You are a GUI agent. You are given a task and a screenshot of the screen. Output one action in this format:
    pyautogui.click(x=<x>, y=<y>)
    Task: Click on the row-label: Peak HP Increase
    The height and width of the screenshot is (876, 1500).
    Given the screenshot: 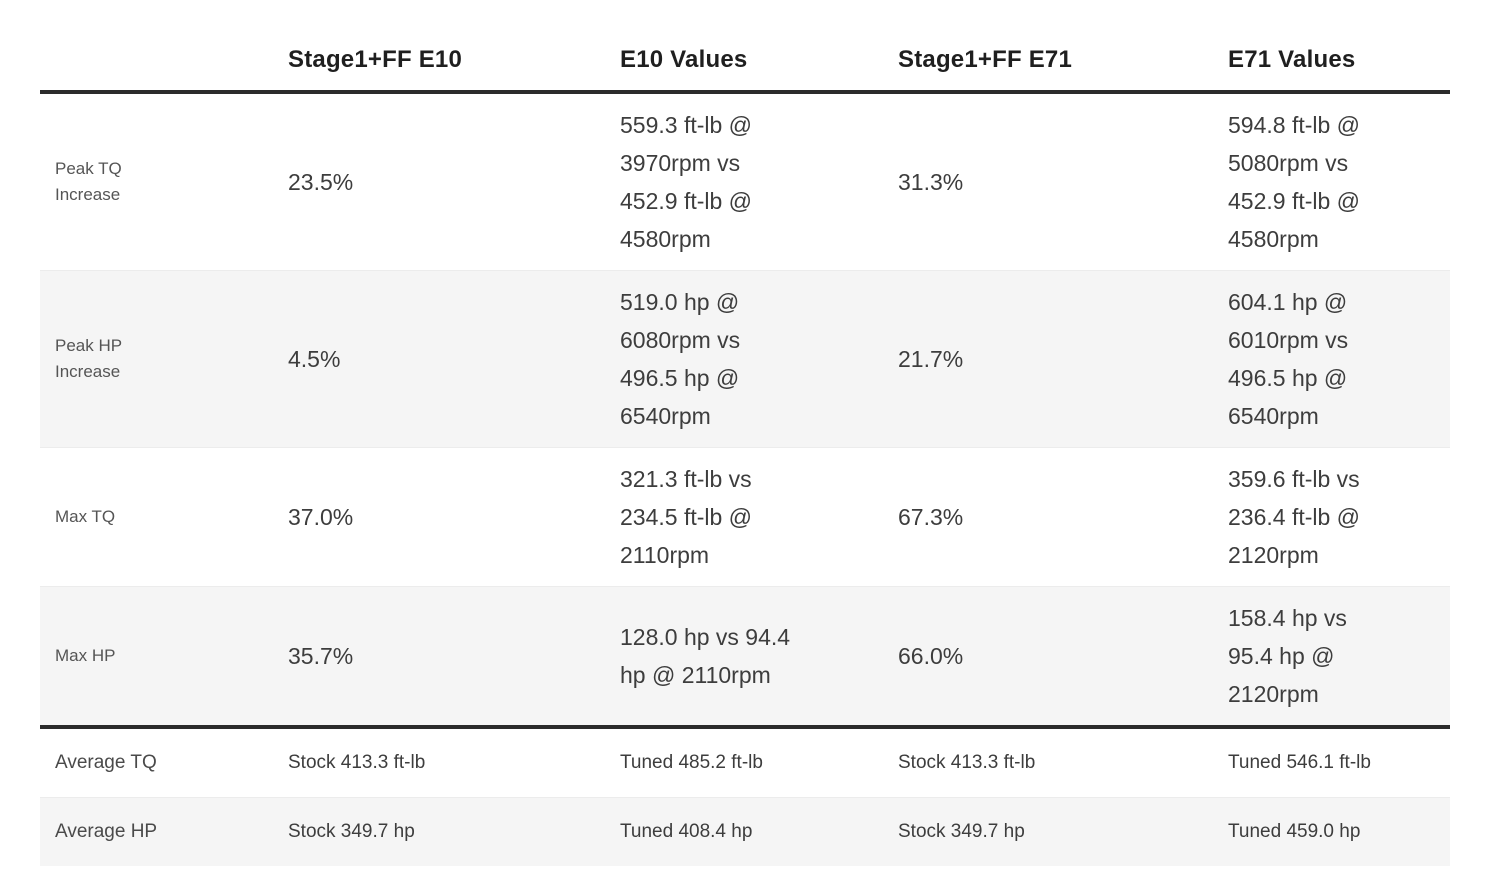 What is the action you would take?
    pyautogui.click(x=164, y=359)
    